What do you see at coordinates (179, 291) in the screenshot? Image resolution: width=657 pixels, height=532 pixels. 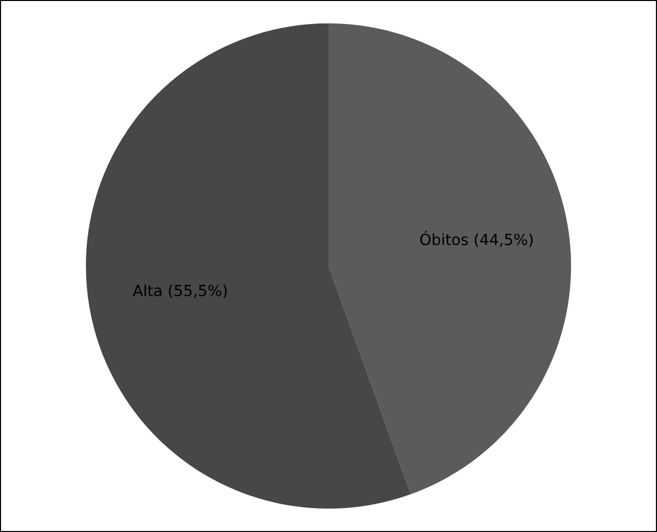 I see `slice-label: Alta (55,5%)` at bounding box center [179, 291].